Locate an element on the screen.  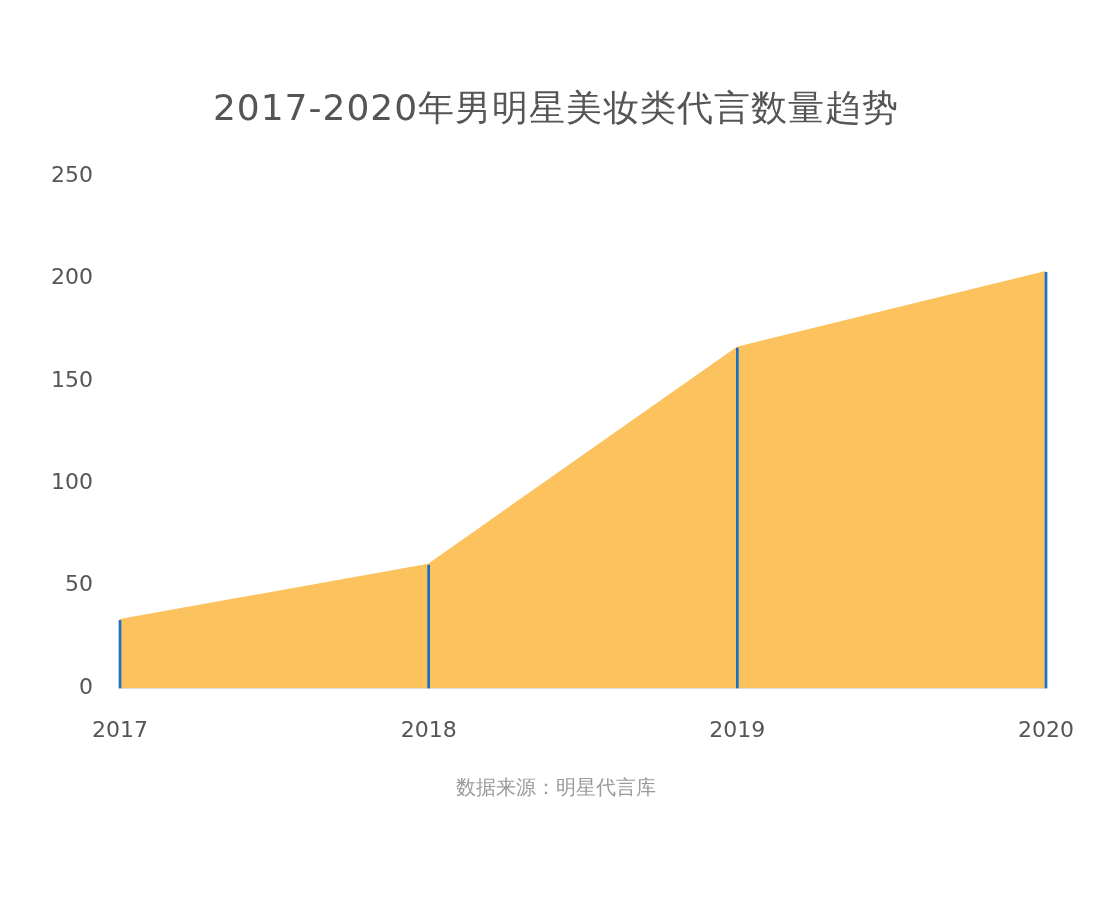
x-tick-label: 2017 is located at coordinates (120, 729).